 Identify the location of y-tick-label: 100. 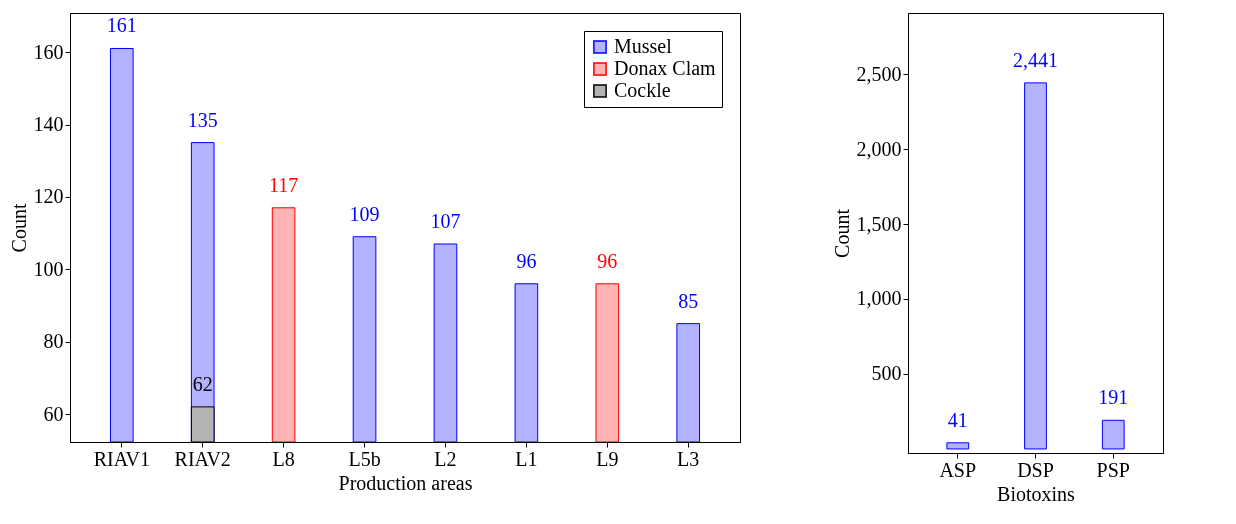
(48, 268).